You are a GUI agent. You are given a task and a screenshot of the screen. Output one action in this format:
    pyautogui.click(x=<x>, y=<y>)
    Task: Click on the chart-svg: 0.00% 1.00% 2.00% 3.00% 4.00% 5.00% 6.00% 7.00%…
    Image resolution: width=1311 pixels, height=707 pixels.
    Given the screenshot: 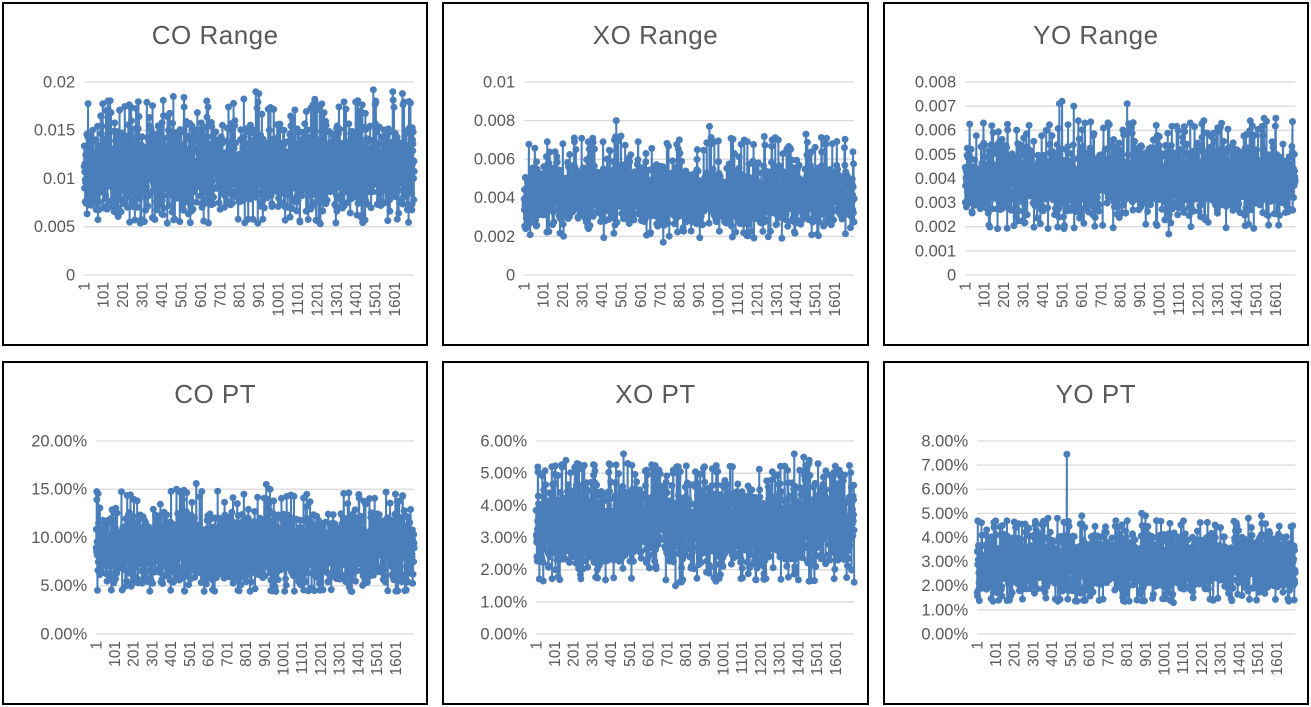 What is the action you would take?
    pyautogui.click(x=1110, y=553)
    